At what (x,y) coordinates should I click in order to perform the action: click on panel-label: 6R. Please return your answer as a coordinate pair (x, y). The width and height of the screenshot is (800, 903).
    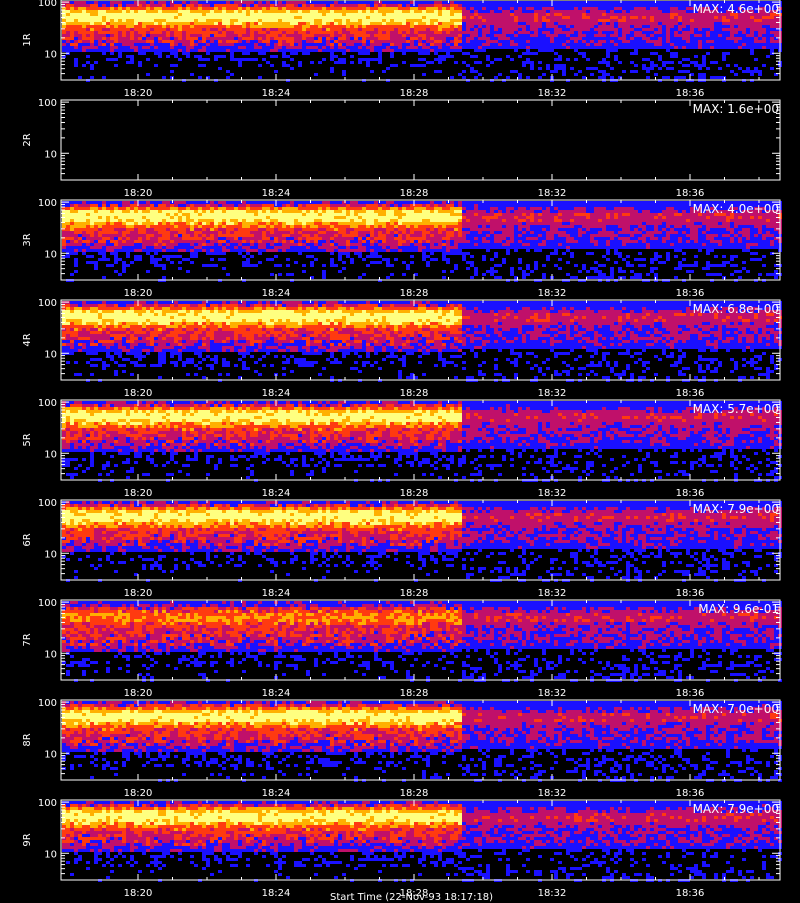
    Looking at the image, I should click on (27, 539).